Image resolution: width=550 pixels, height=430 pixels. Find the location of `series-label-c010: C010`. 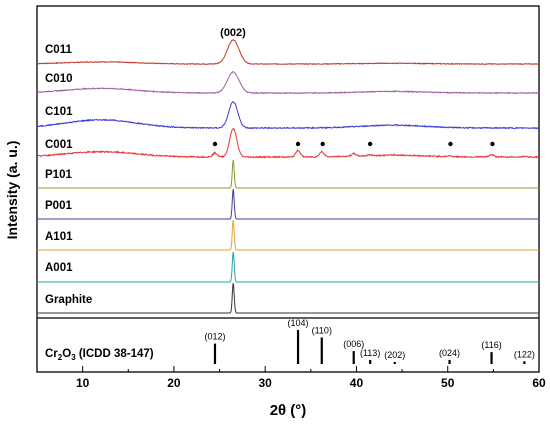

series-label-c010: C010 is located at coordinates (59, 79).